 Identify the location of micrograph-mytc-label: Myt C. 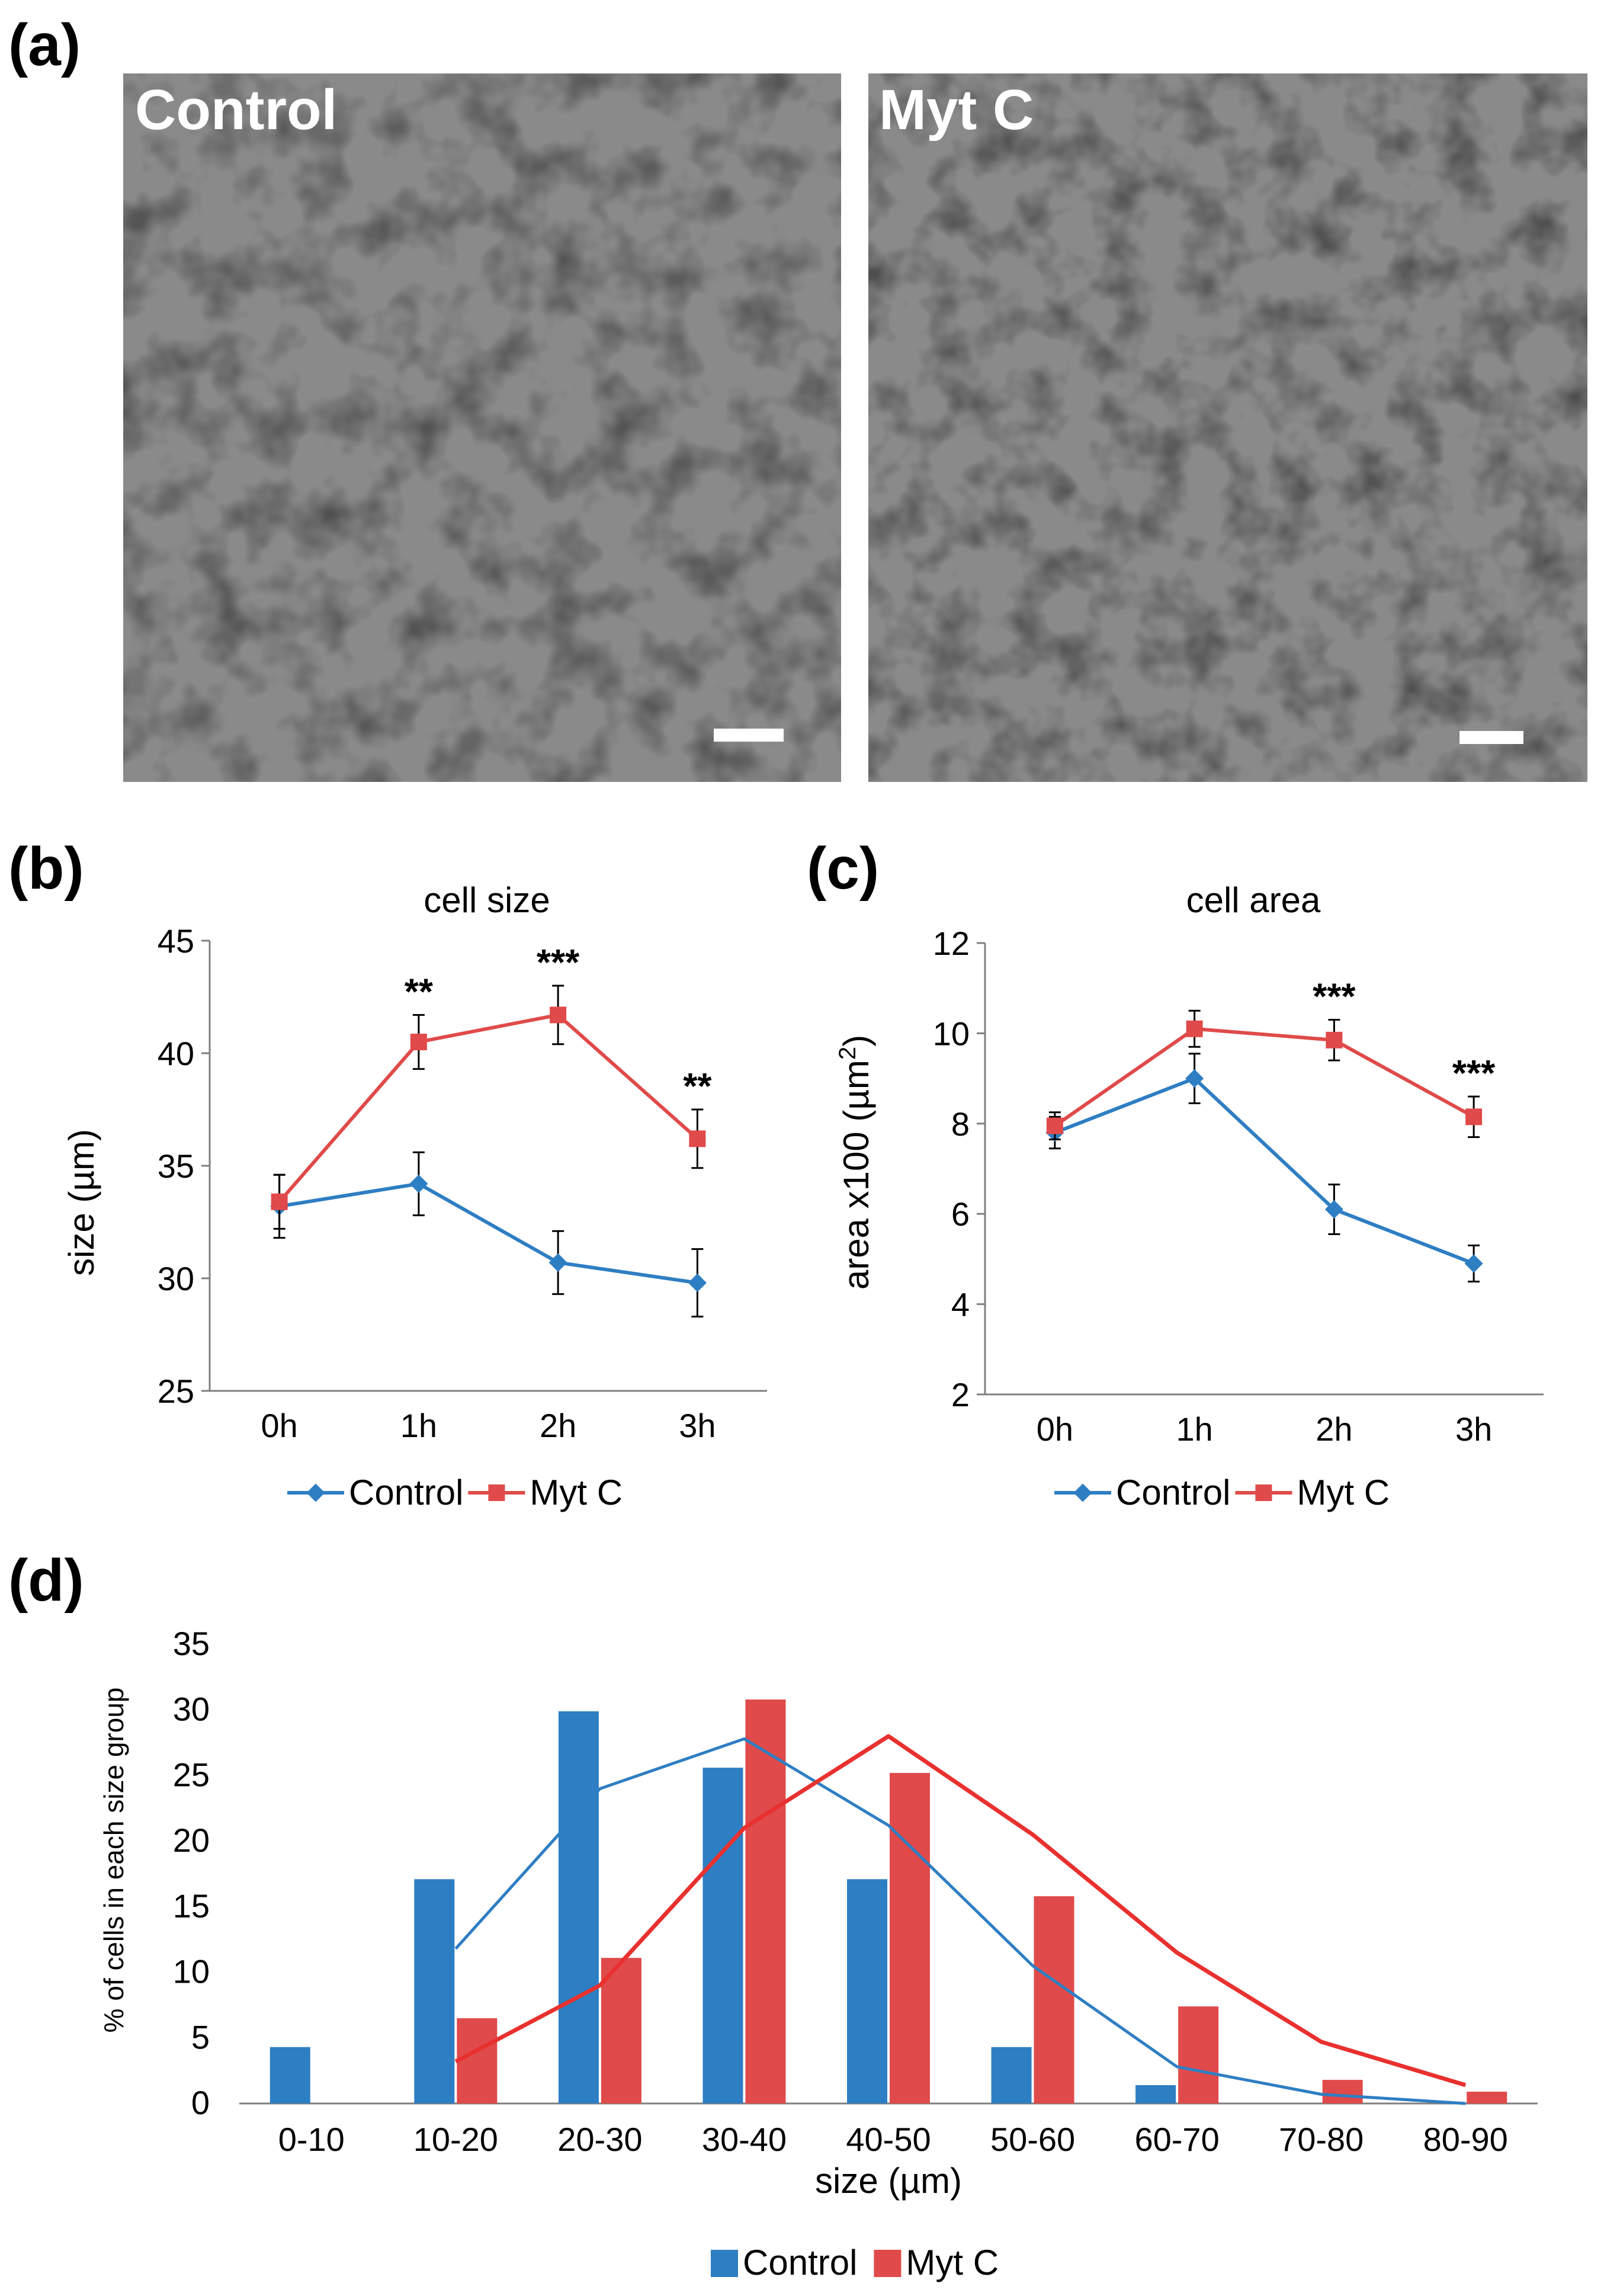
(956, 110).